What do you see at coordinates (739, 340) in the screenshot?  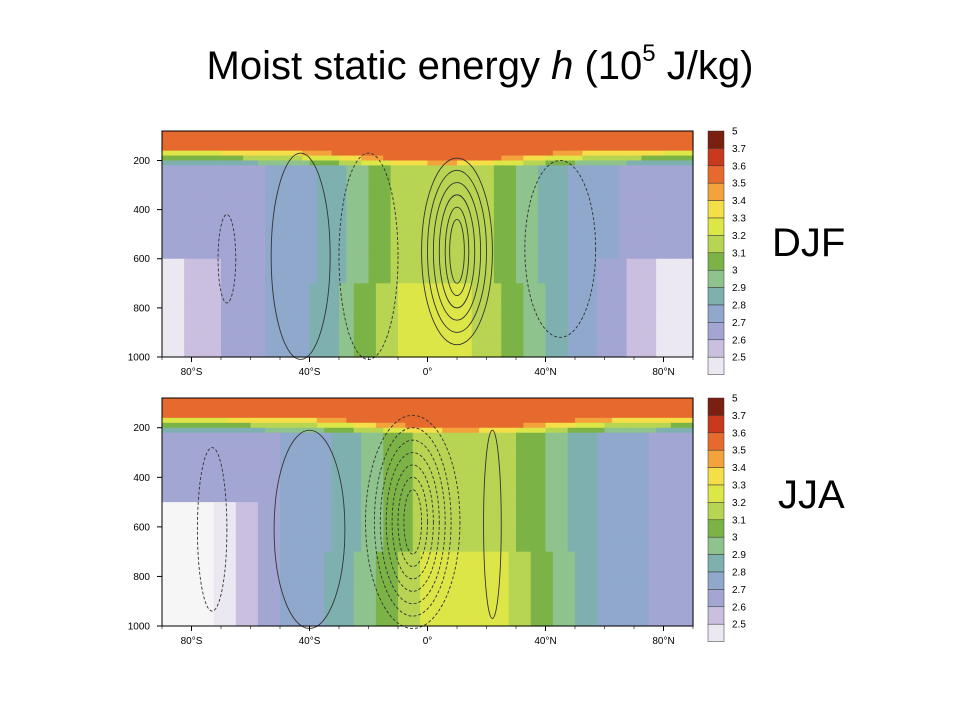 I see `colorbar-label: 2.6` at bounding box center [739, 340].